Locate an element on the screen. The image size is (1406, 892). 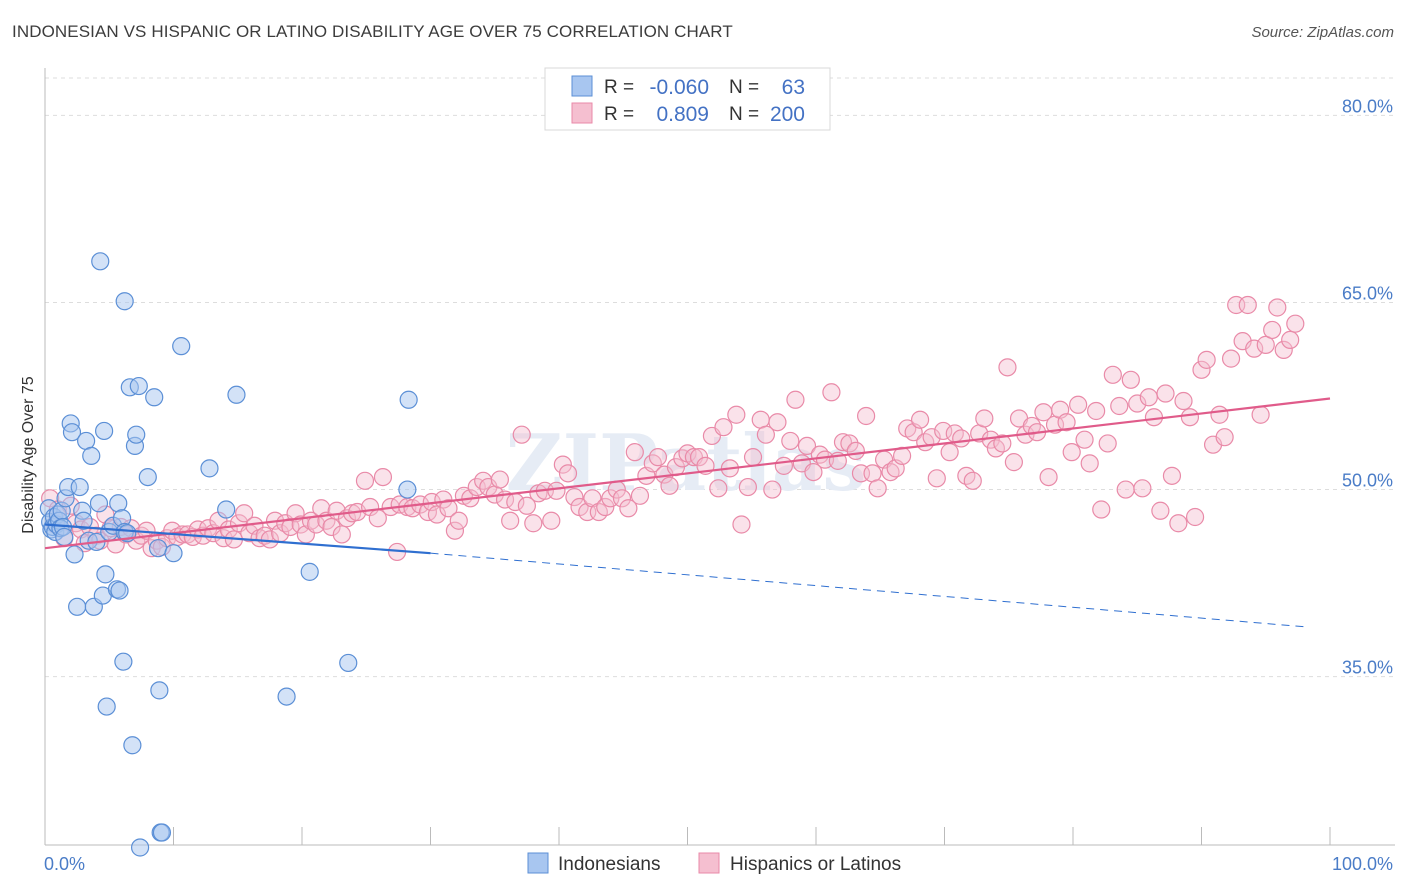
y-tick-label: 65.0% is located at coordinates (1367, 293).